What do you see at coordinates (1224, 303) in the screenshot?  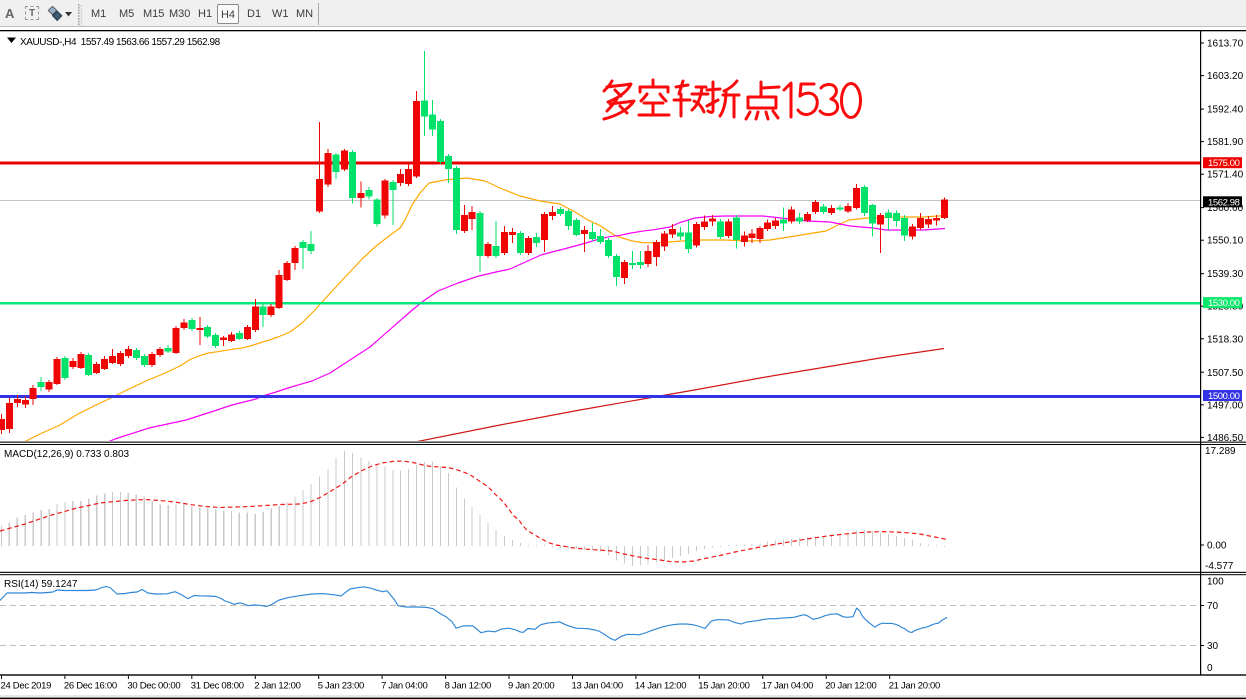 I see `svg-text: 1530.00` at bounding box center [1224, 303].